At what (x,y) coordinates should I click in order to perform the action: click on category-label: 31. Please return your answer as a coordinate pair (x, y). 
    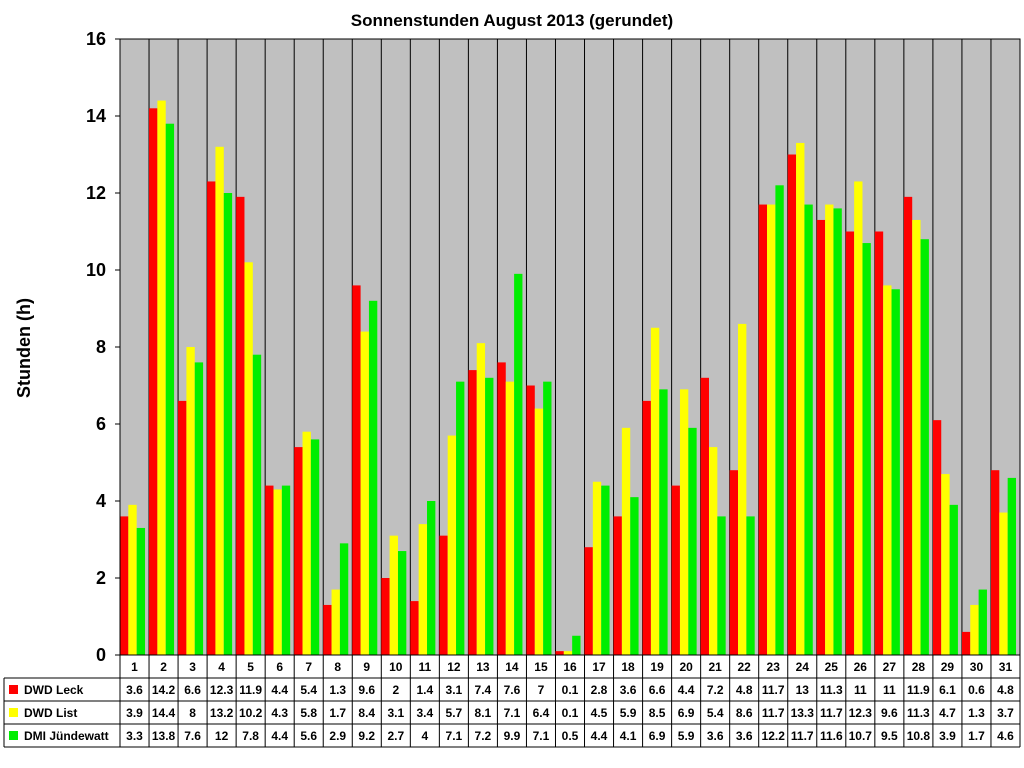
    Looking at the image, I should click on (1006, 667).